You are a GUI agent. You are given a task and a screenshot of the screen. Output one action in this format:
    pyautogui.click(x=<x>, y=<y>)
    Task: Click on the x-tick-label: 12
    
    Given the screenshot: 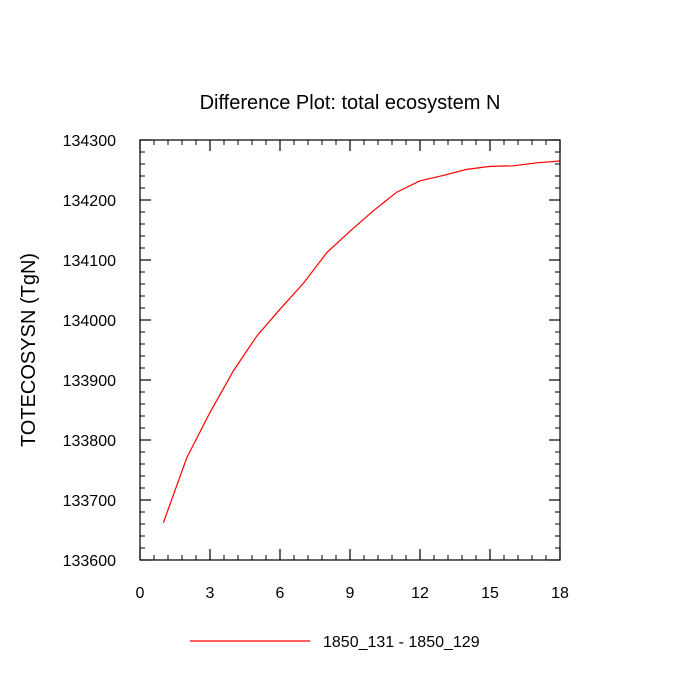 What is the action you would take?
    pyautogui.click(x=420, y=593)
    